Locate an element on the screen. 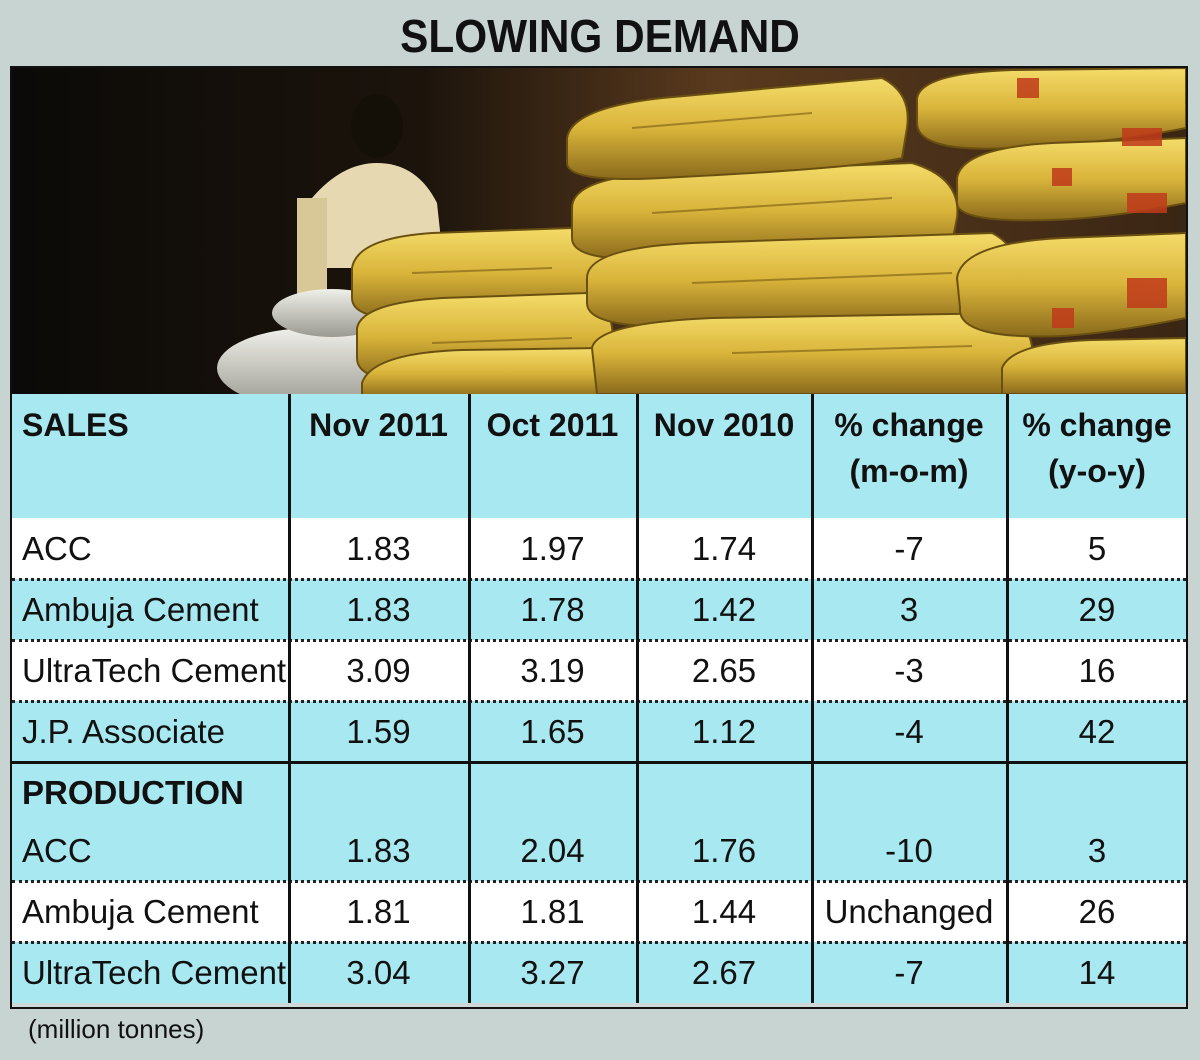  value-cell: 16 is located at coordinates (1097, 670).